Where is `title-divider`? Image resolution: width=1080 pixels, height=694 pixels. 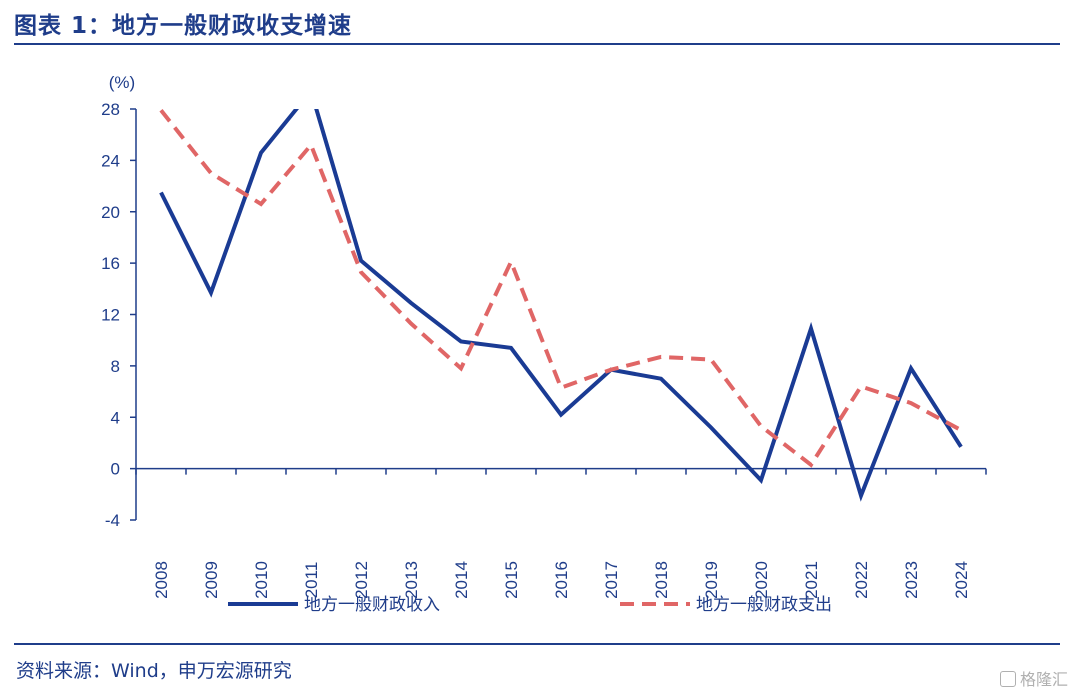 title-divider is located at coordinates (537, 44).